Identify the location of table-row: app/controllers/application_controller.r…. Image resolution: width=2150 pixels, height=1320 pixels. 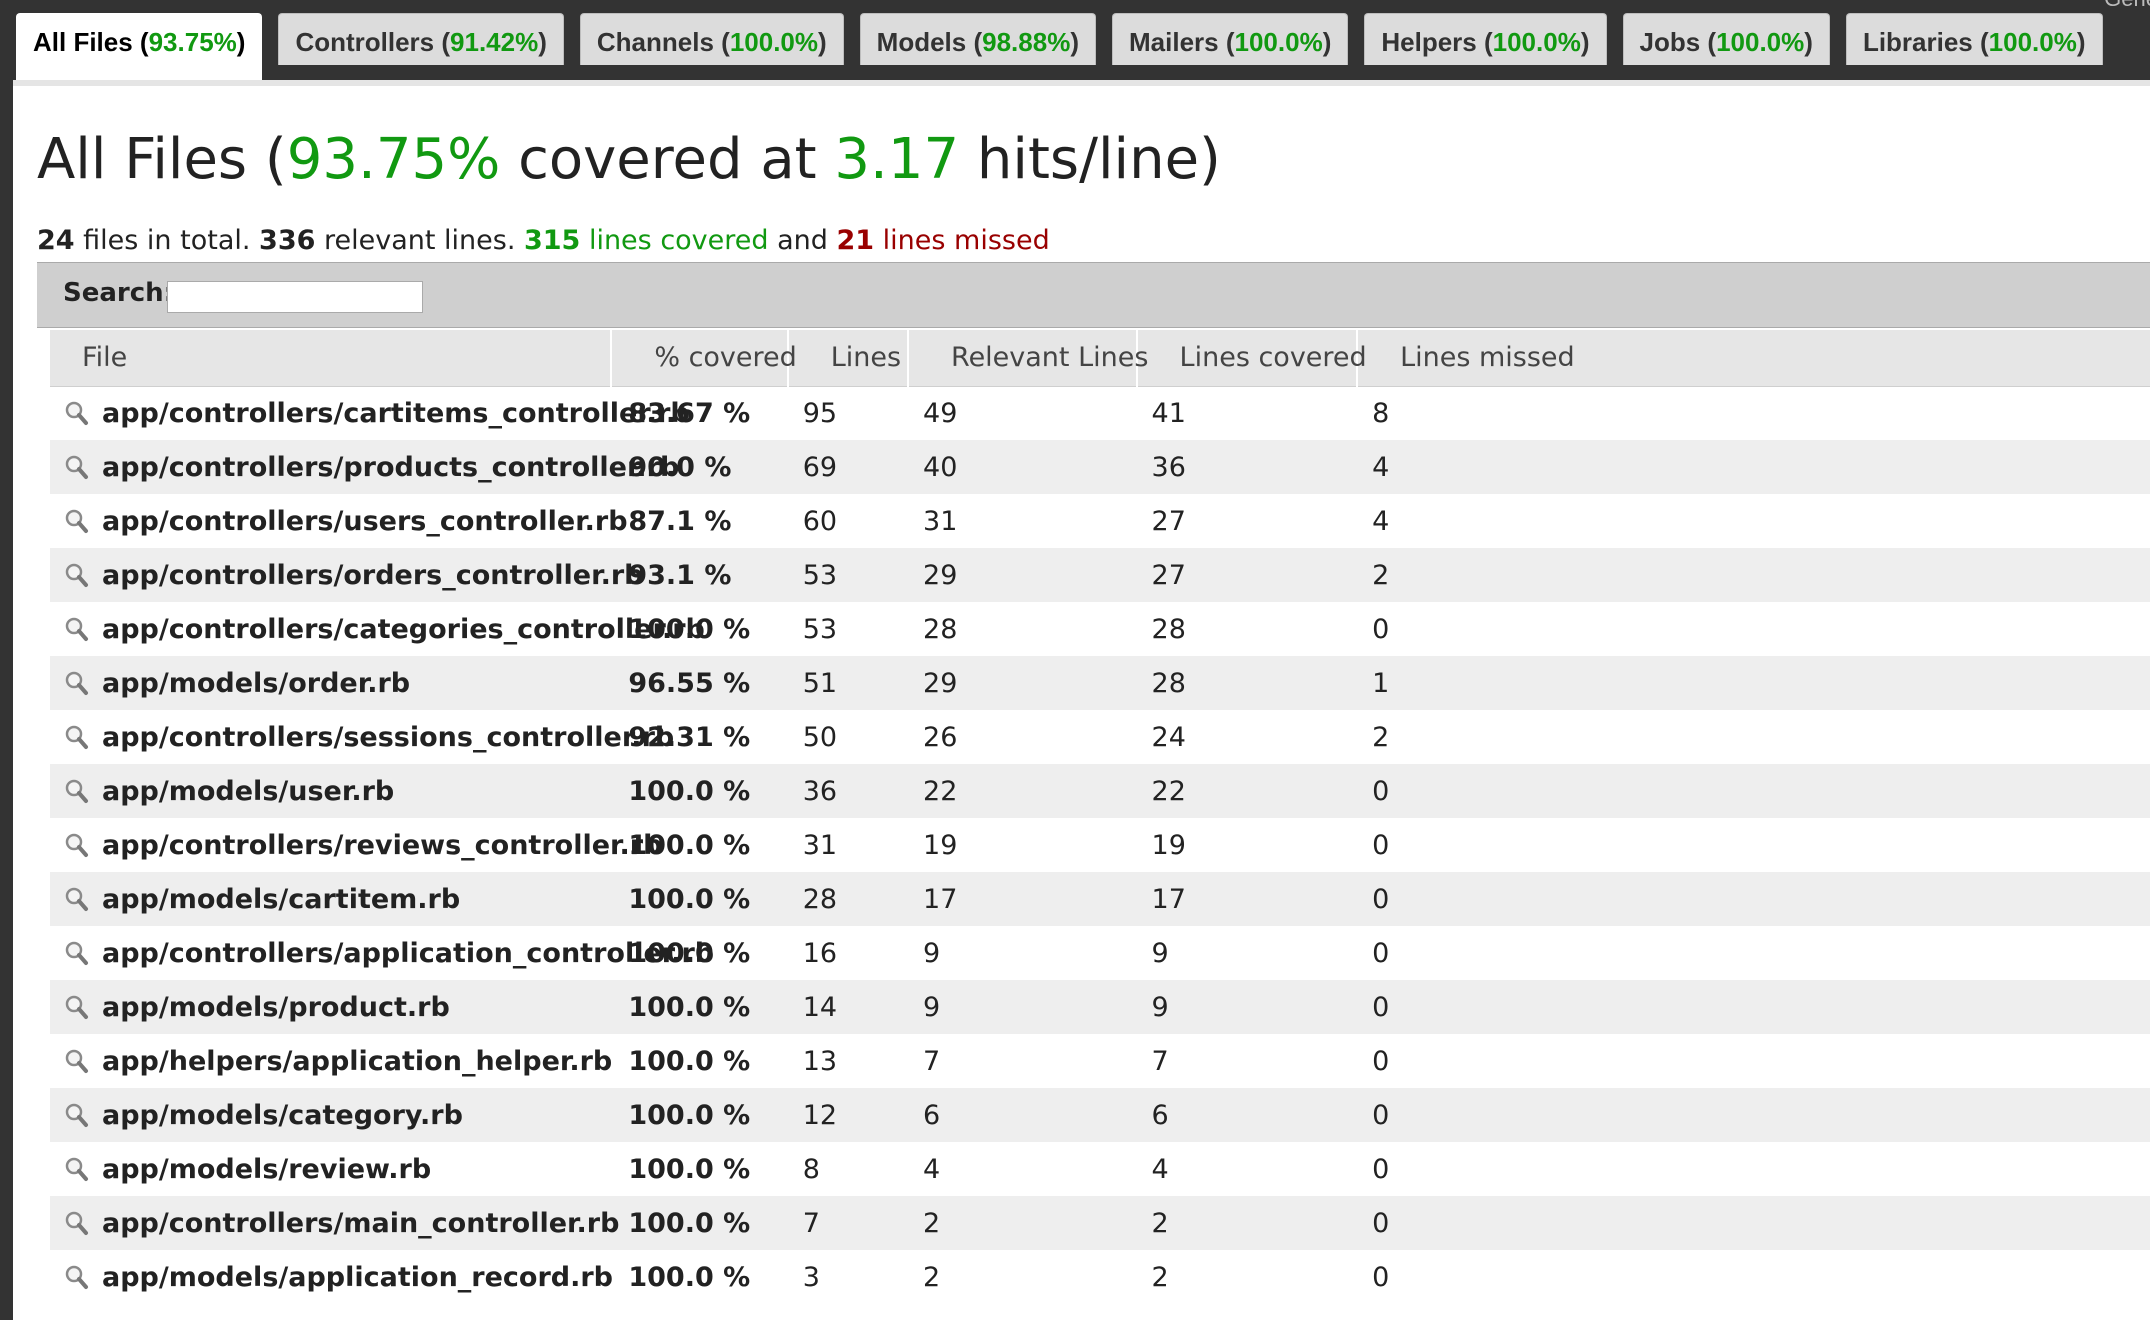
(1100, 953).